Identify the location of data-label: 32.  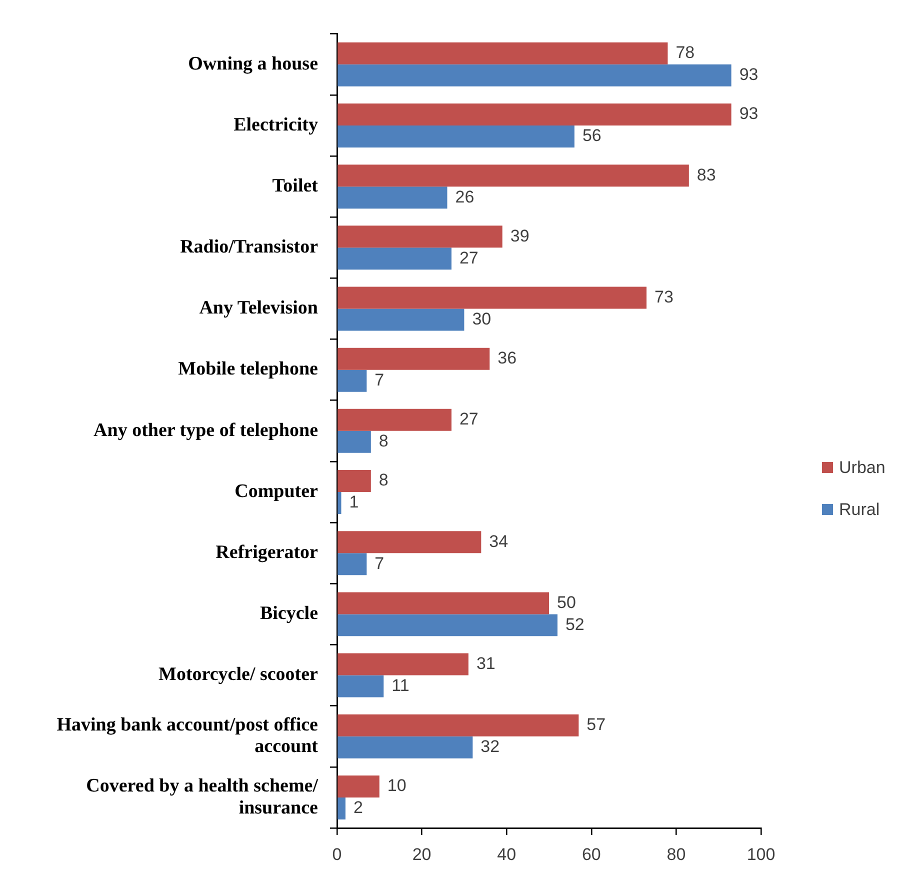
(490, 746).